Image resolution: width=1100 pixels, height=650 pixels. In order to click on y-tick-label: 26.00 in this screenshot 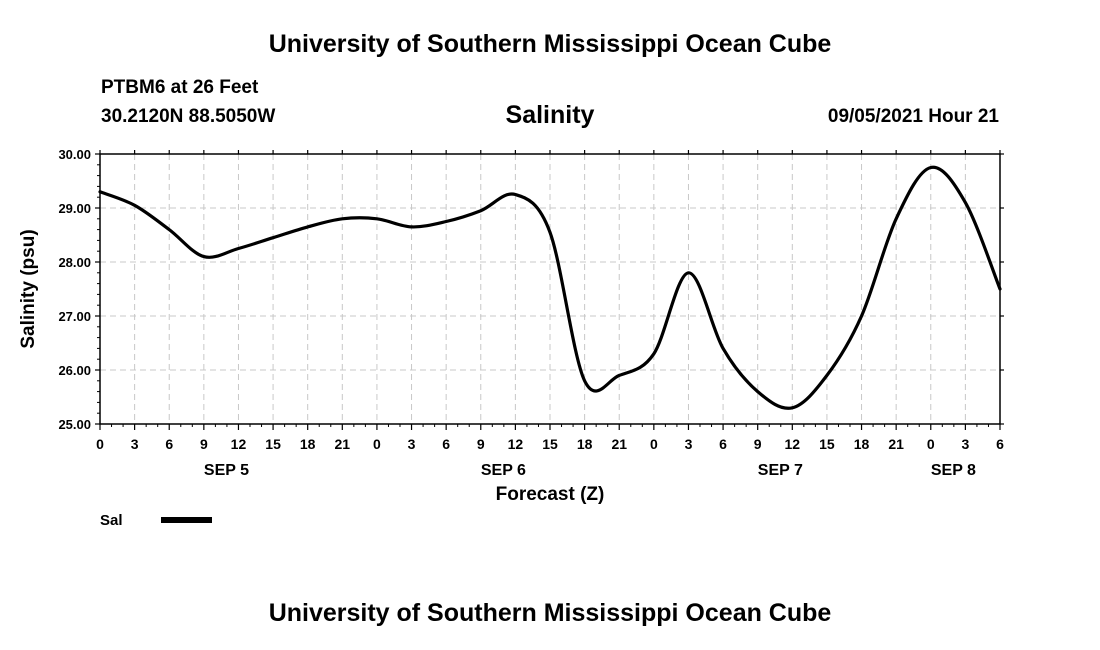, I will do `click(74, 370)`.